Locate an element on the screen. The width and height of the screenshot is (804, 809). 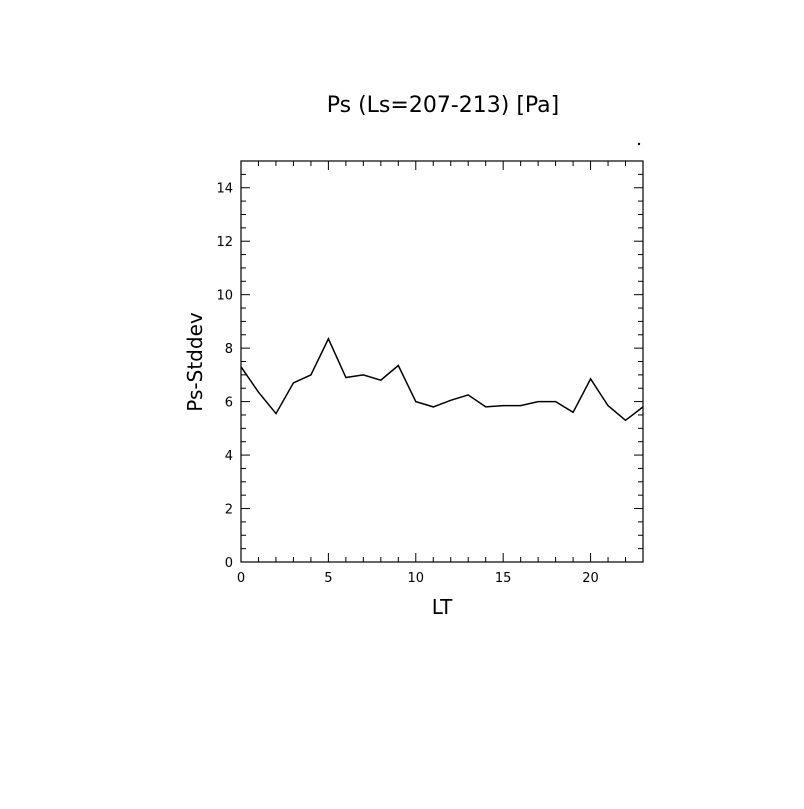
x-axis-label: LT is located at coordinates (442, 607).